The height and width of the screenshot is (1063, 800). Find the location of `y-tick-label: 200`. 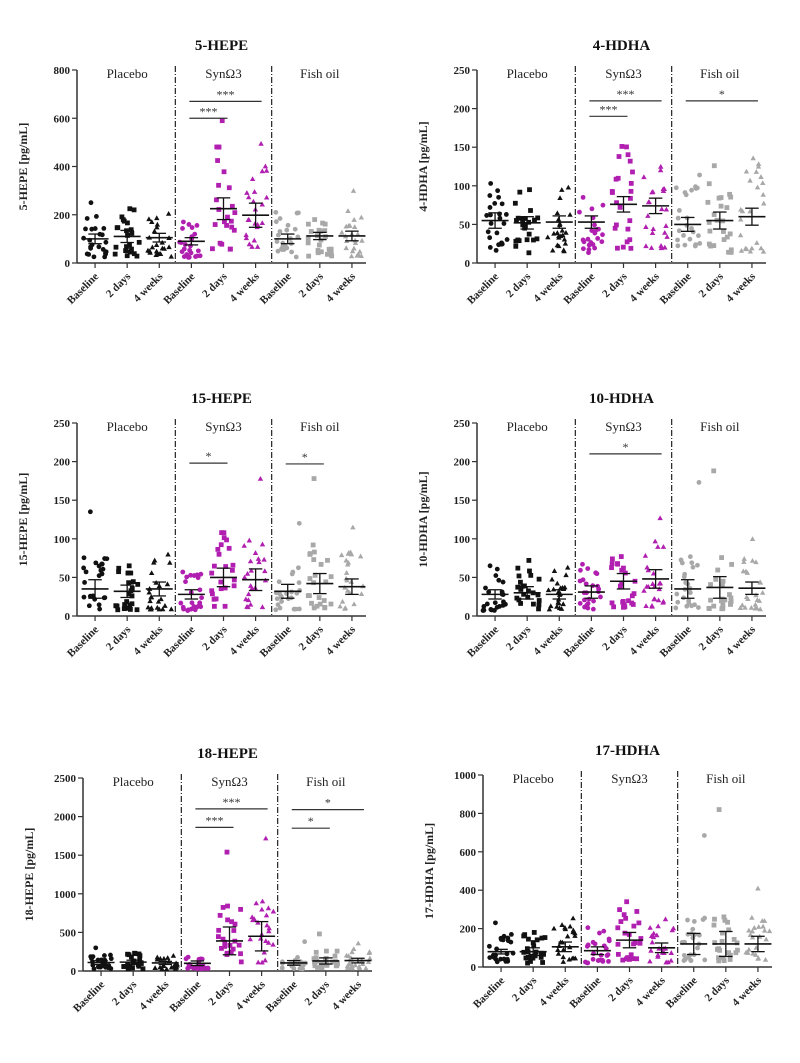

y-tick-label: 200 is located at coordinates (462, 110).